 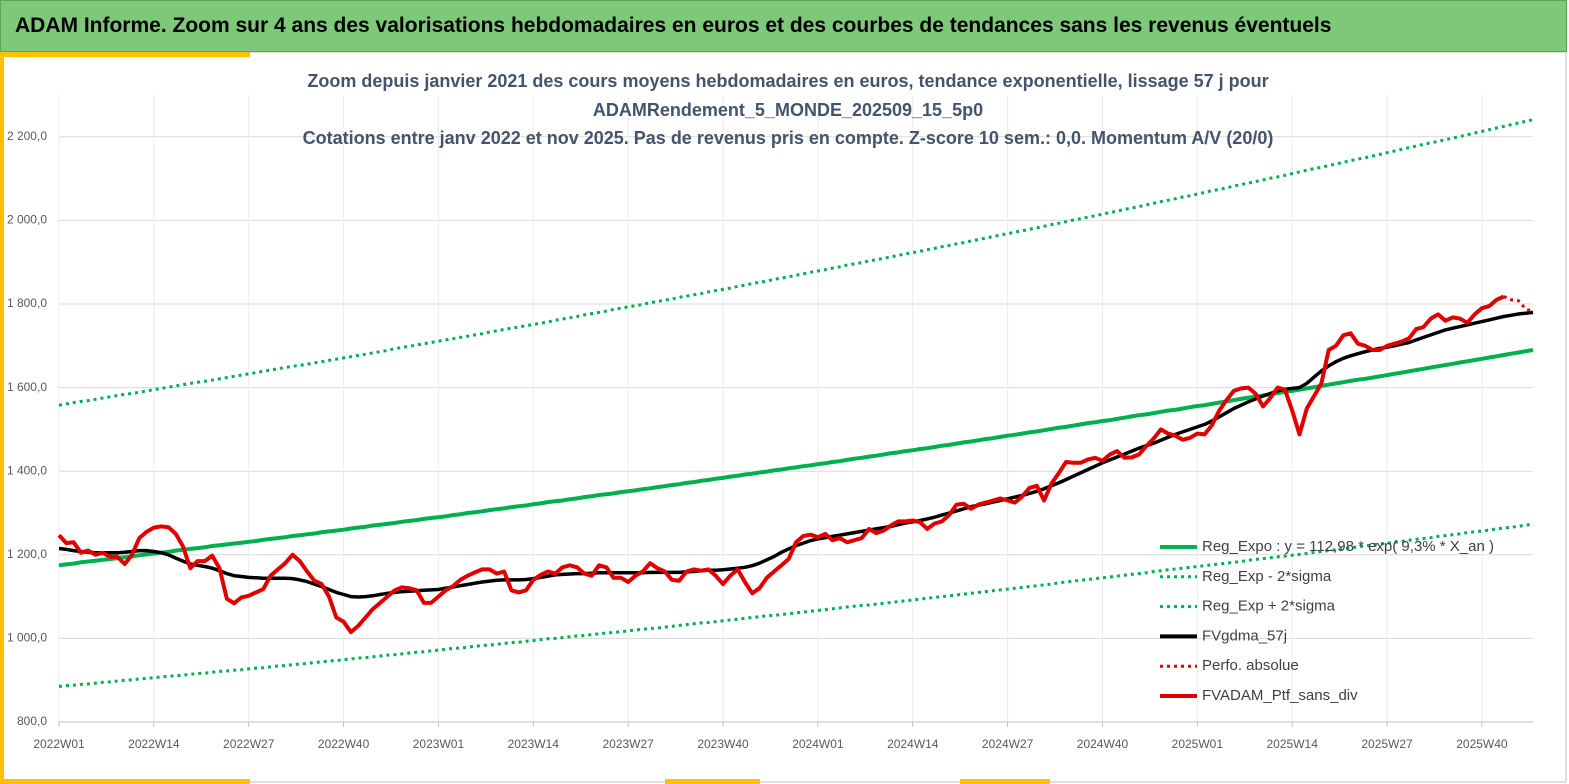 I want to click on series-line, so click(x=1518, y=304).